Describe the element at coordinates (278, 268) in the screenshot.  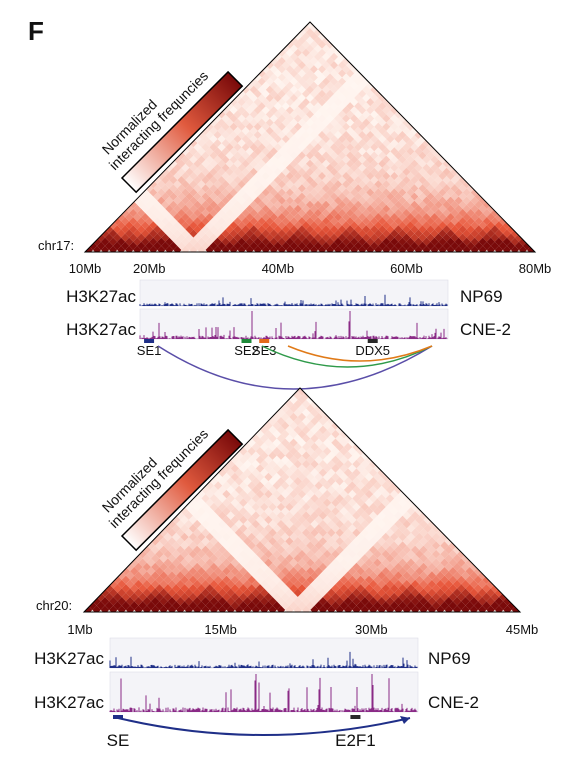
I see `axis-tick-label: 40Mb` at that location.